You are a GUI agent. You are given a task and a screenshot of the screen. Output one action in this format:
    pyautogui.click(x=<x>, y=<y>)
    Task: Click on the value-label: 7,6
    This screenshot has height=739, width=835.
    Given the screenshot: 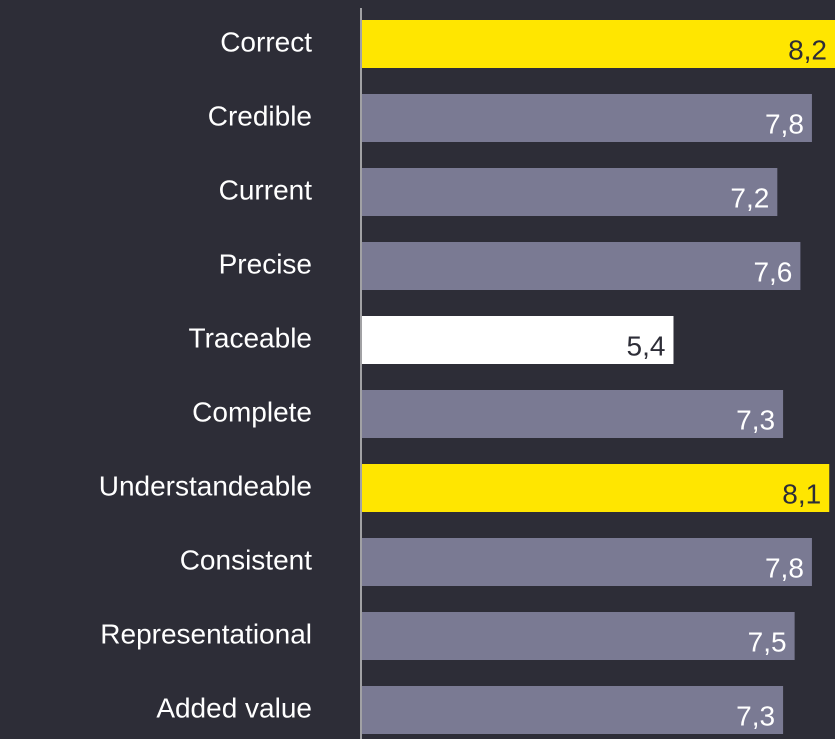 What is the action you would take?
    pyautogui.click(x=772, y=271)
    